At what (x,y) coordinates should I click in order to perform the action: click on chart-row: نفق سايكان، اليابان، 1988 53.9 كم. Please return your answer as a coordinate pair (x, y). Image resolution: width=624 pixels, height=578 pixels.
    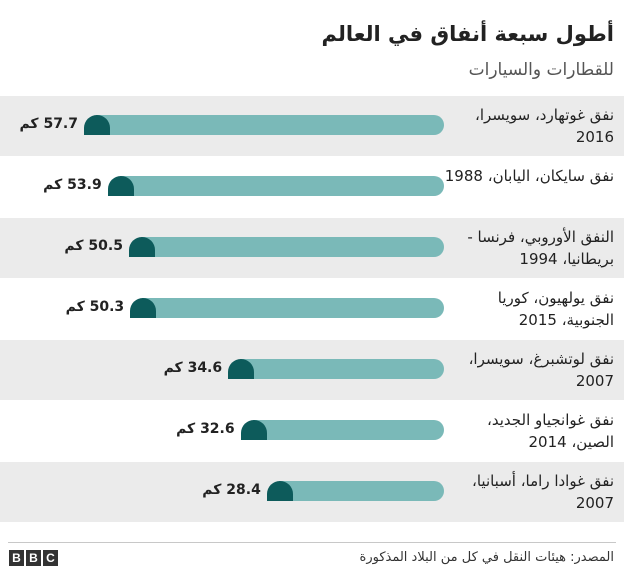
    Looking at the image, I should click on (312, 187).